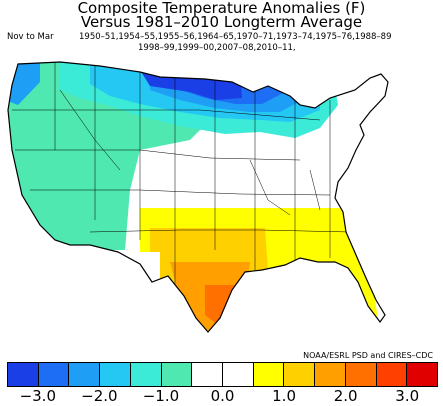 This screenshot has height=406, width=443. What do you see at coordinates (284, 396) in the screenshot?
I see `legend-tick-label: 1.0` at bounding box center [284, 396].